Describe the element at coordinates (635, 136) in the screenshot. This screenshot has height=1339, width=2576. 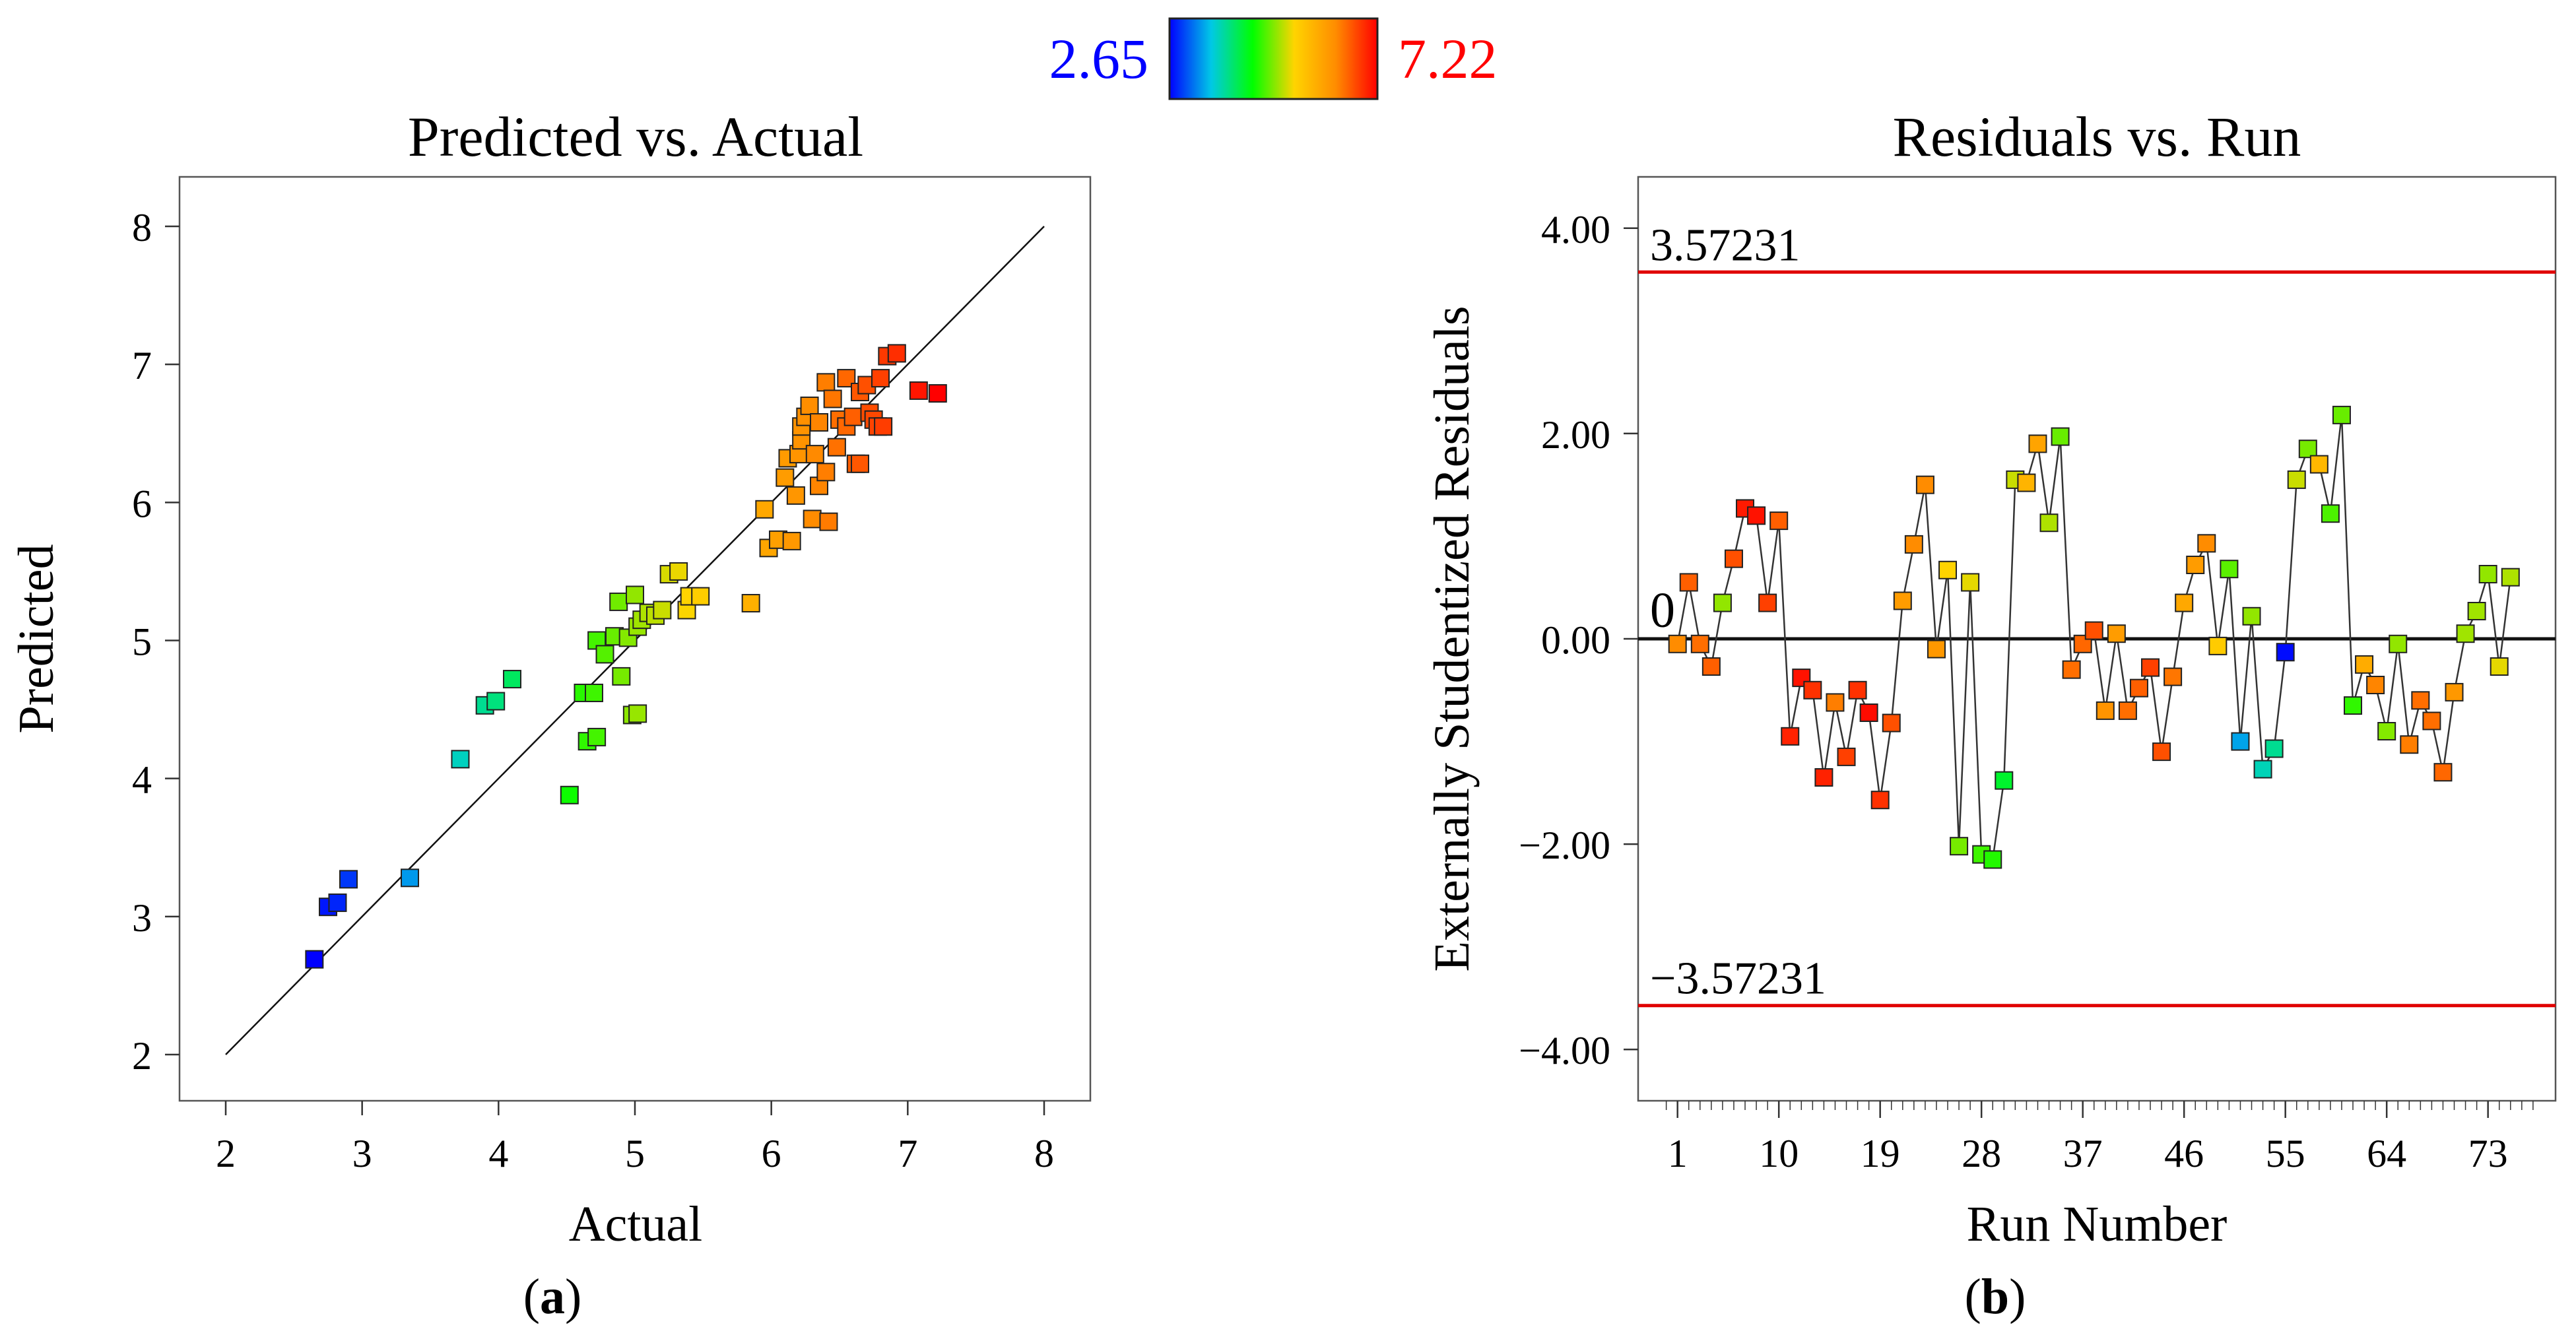
I see `panel-a-title: Predicted vs. Actual` at that location.